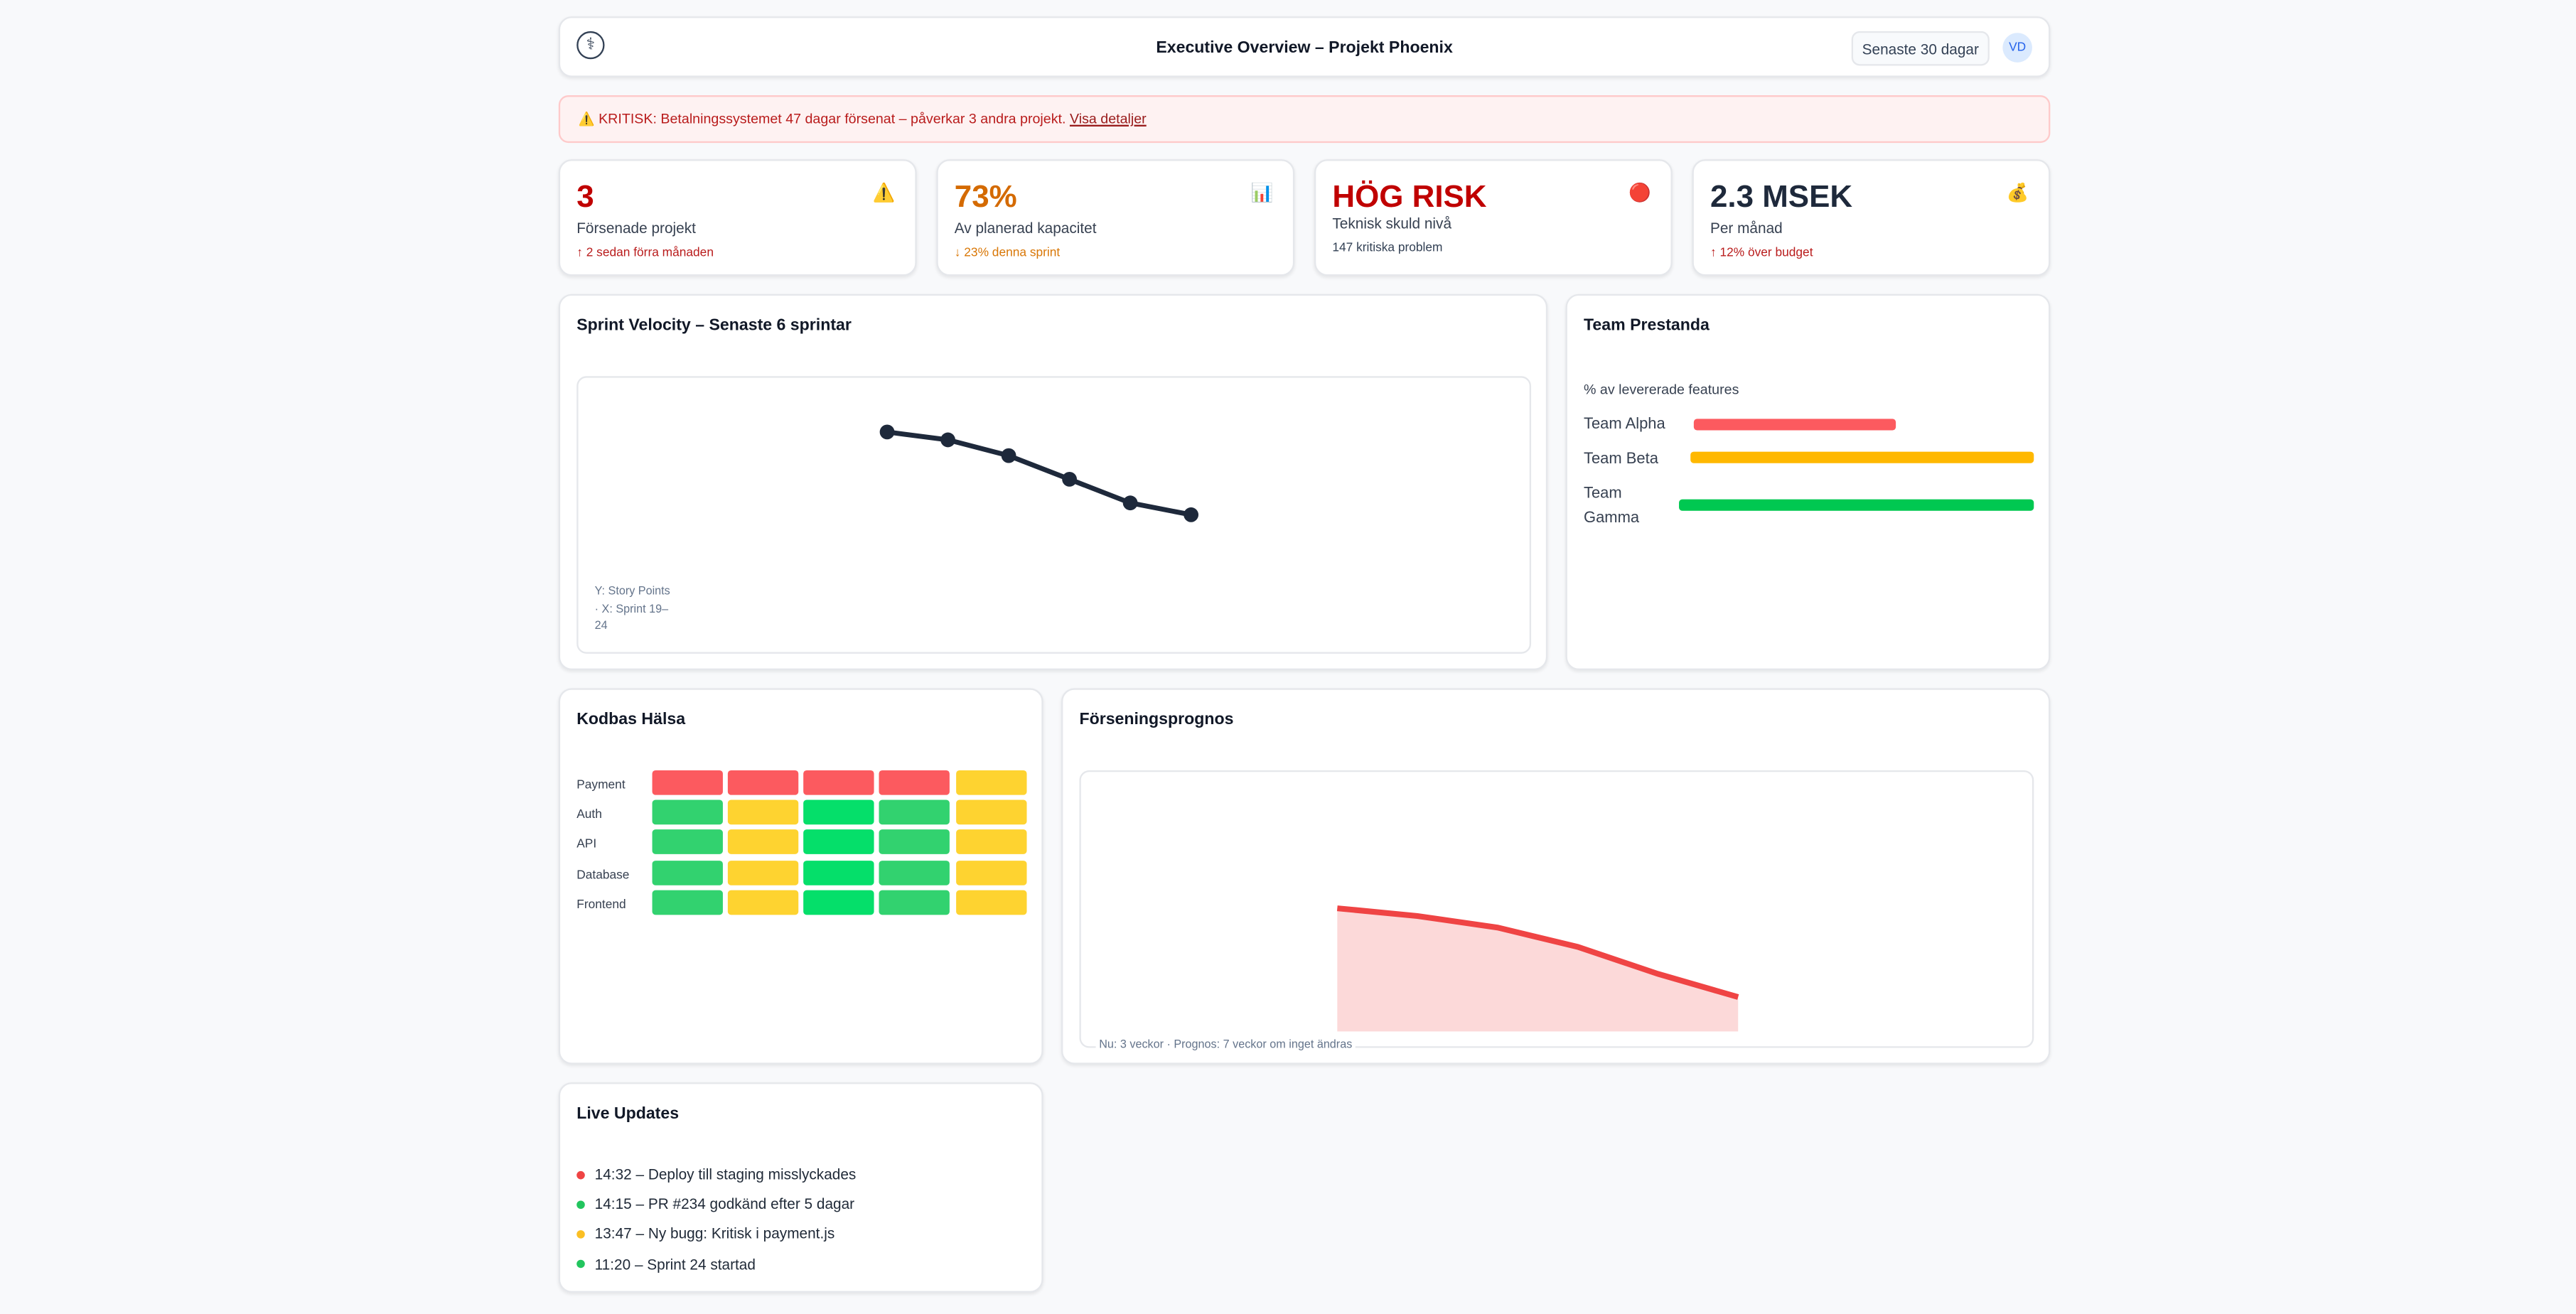 Image resolution: width=2576 pixels, height=1314 pixels. Describe the element at coordinates (1639, 193) in the screenshot. I see `kpi-icon: 🔴` at that location.